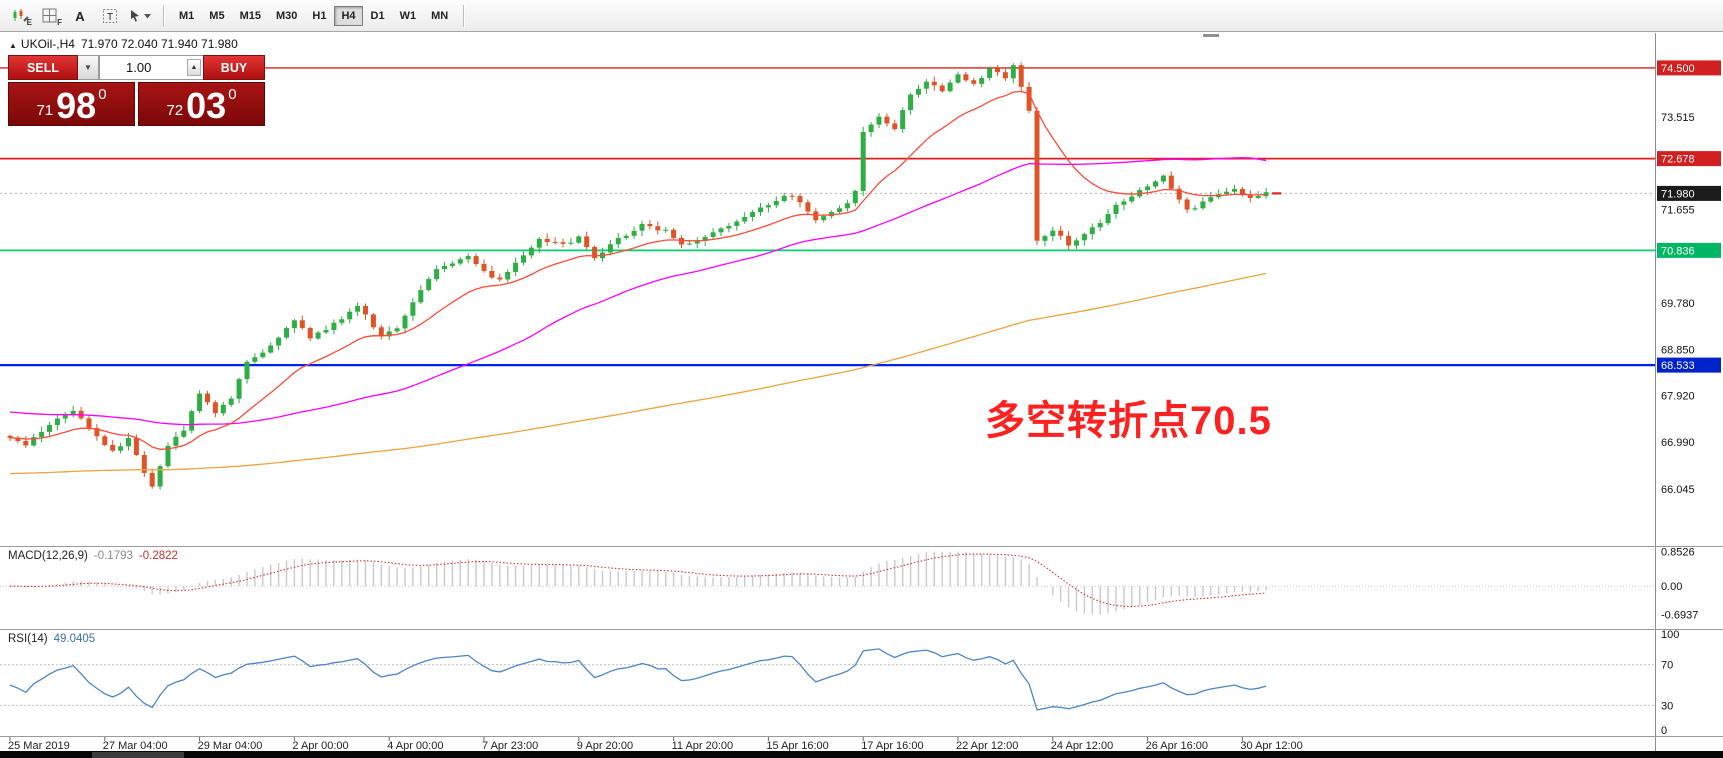 Image resolution: width=1723 pixels, height=758 pixels. What do you see at coordinates (136, 104) in the screenshot?
I see `trade-prices-row: 71 98 0 72 03 0` at bounding box center [136, 104].